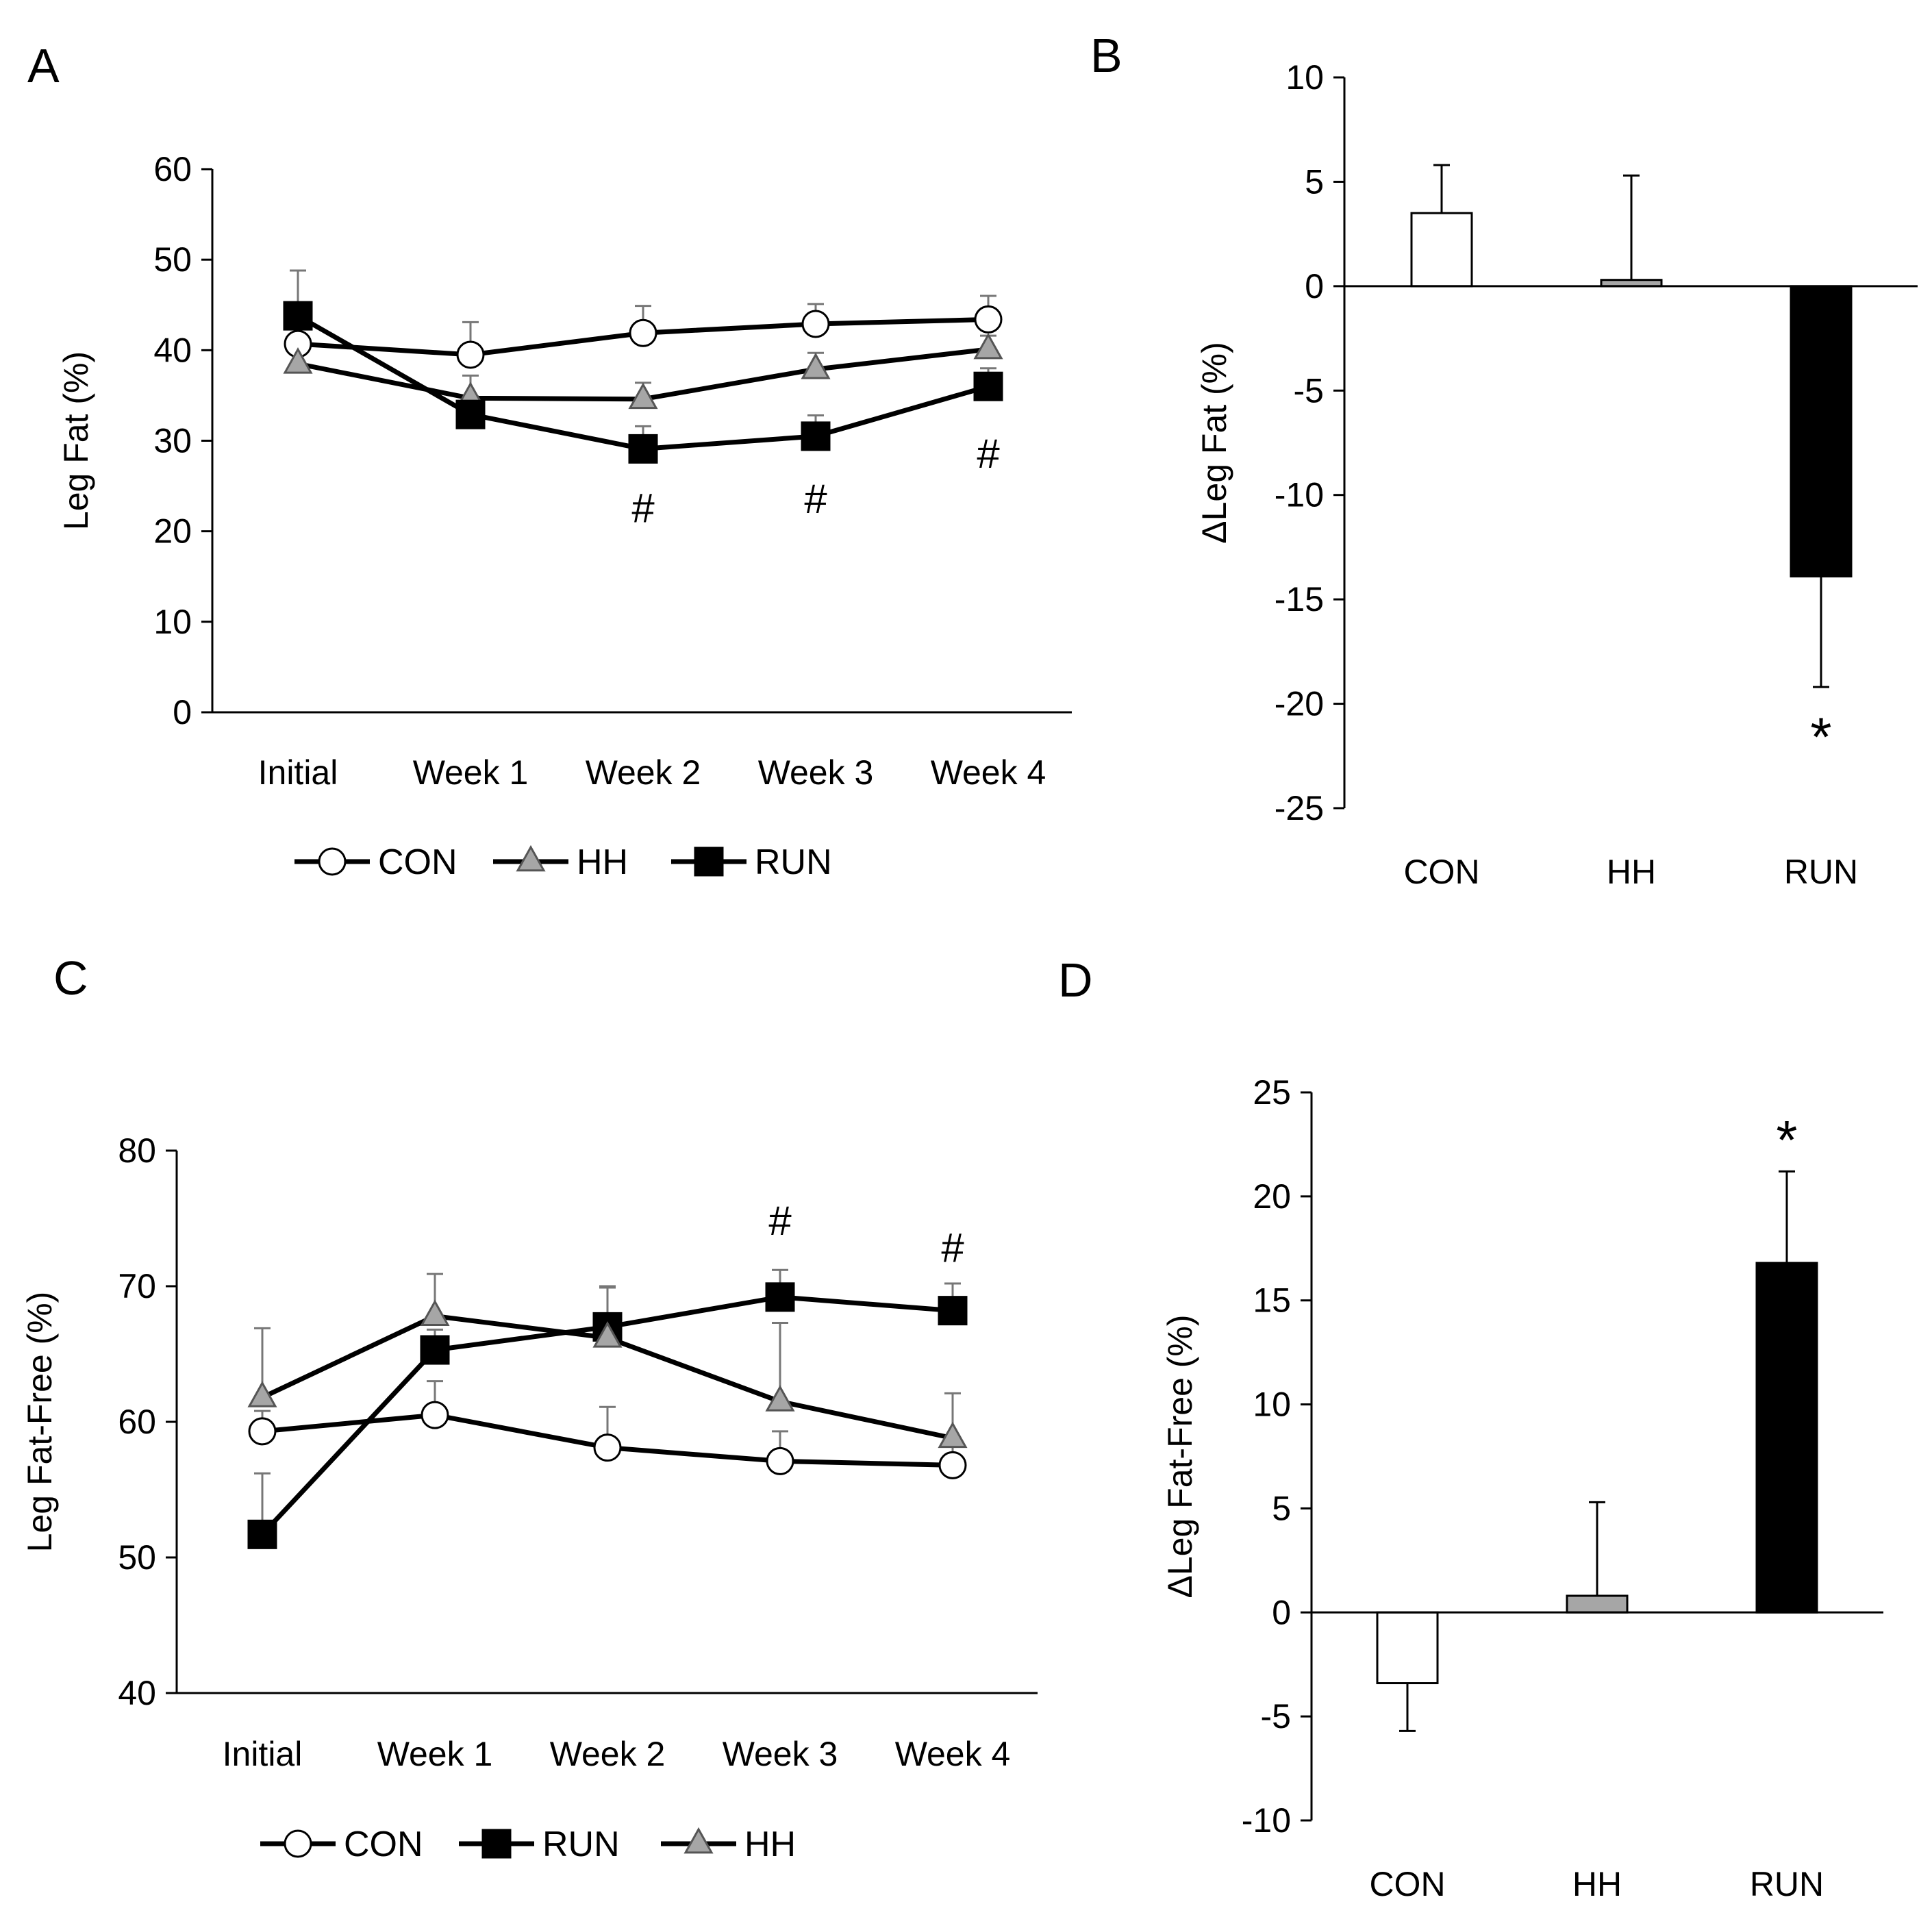  What do you see at coordinates (43, 65) in the screenshot?
I see `panel-letter: A` at bounding box center [43, 65].